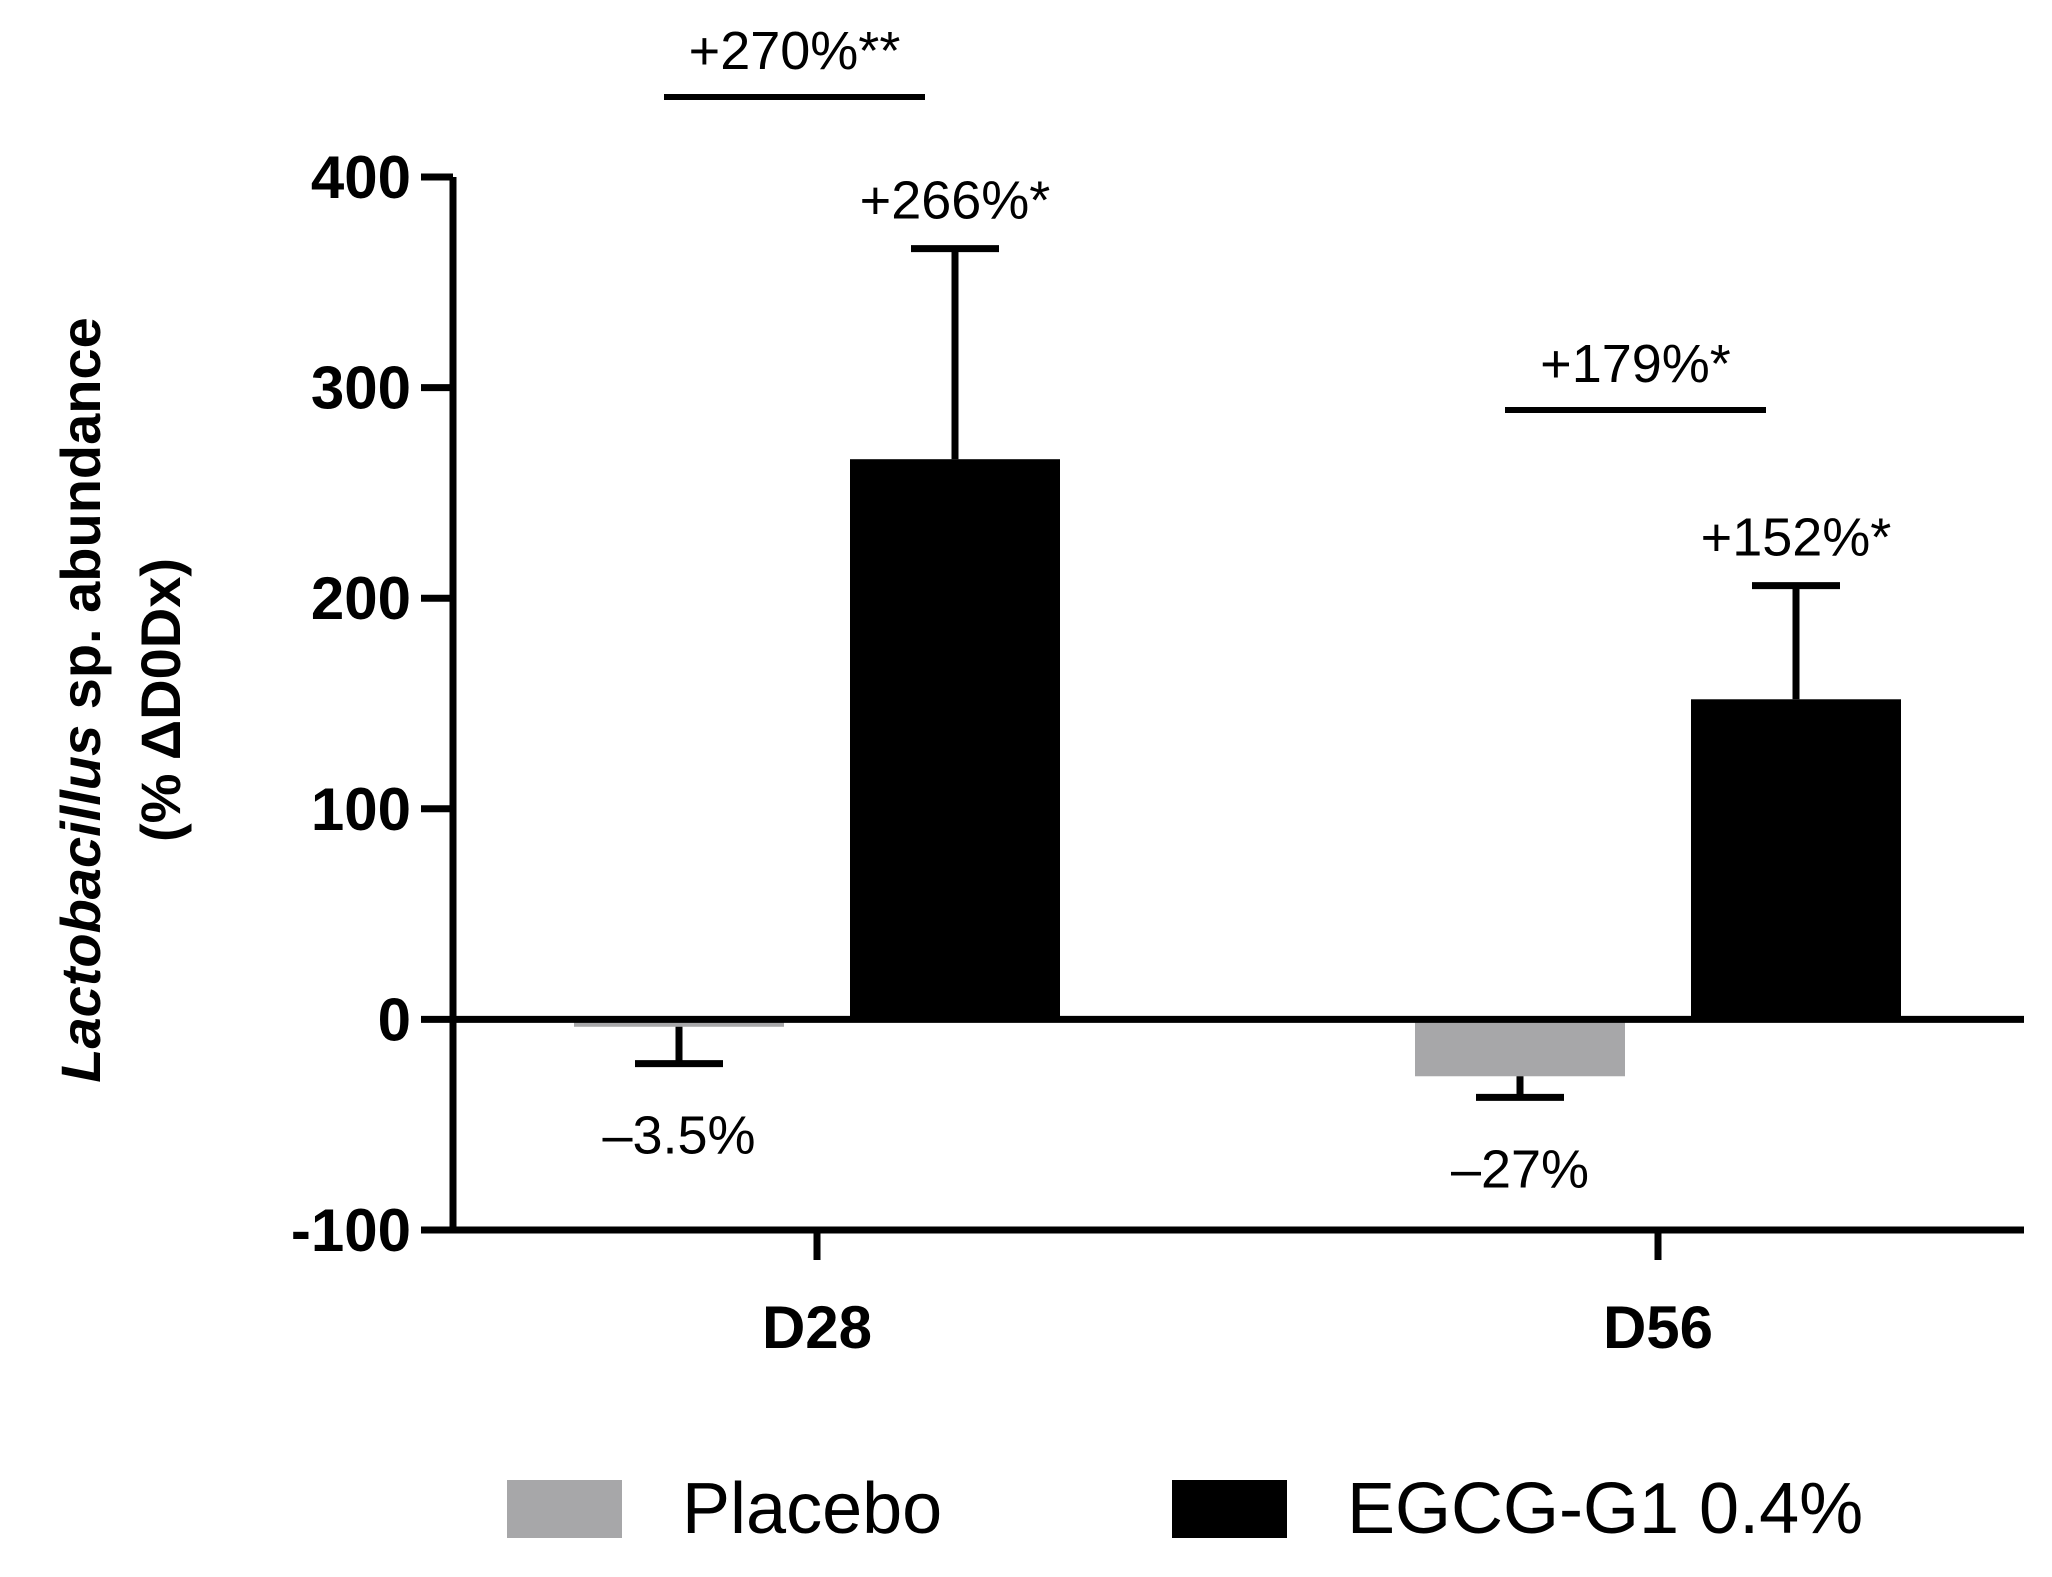  Describe the element at coordinates (160, 700) in the screenshot. I see `y-axis-title-line2: (% ΔD0Dx)` at that location.